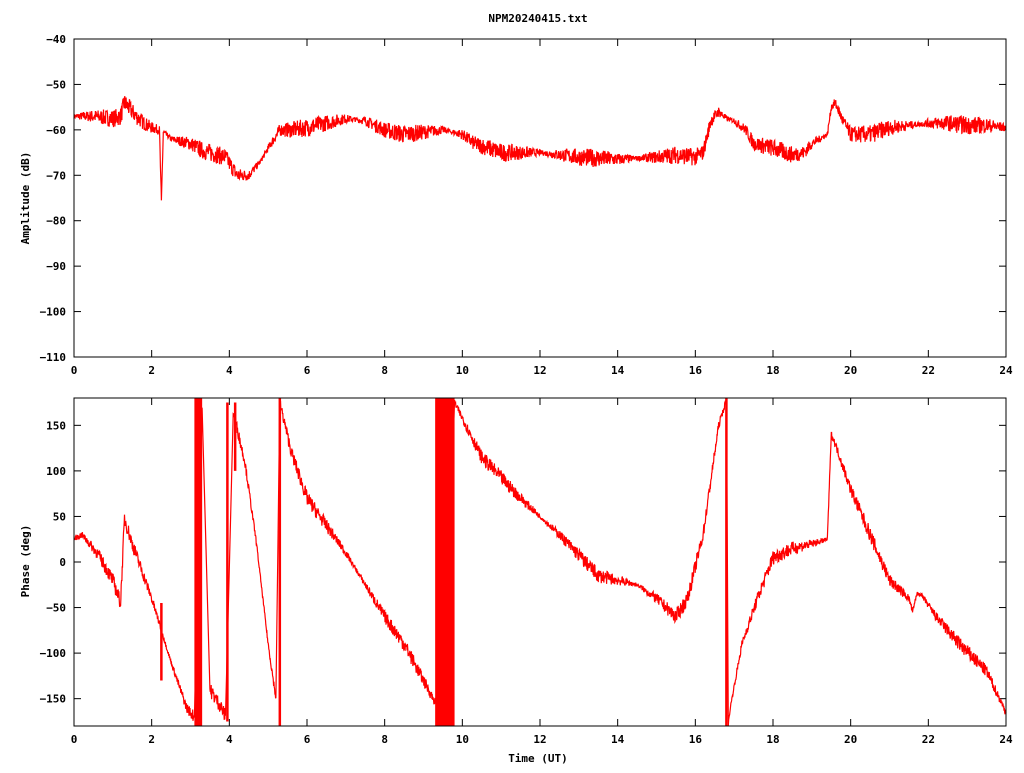 This screenshot has width=1024, height=773. Describe the element at coordinates (56, 471) in the screenshot. I see `y-tick-label: 100` at that location.